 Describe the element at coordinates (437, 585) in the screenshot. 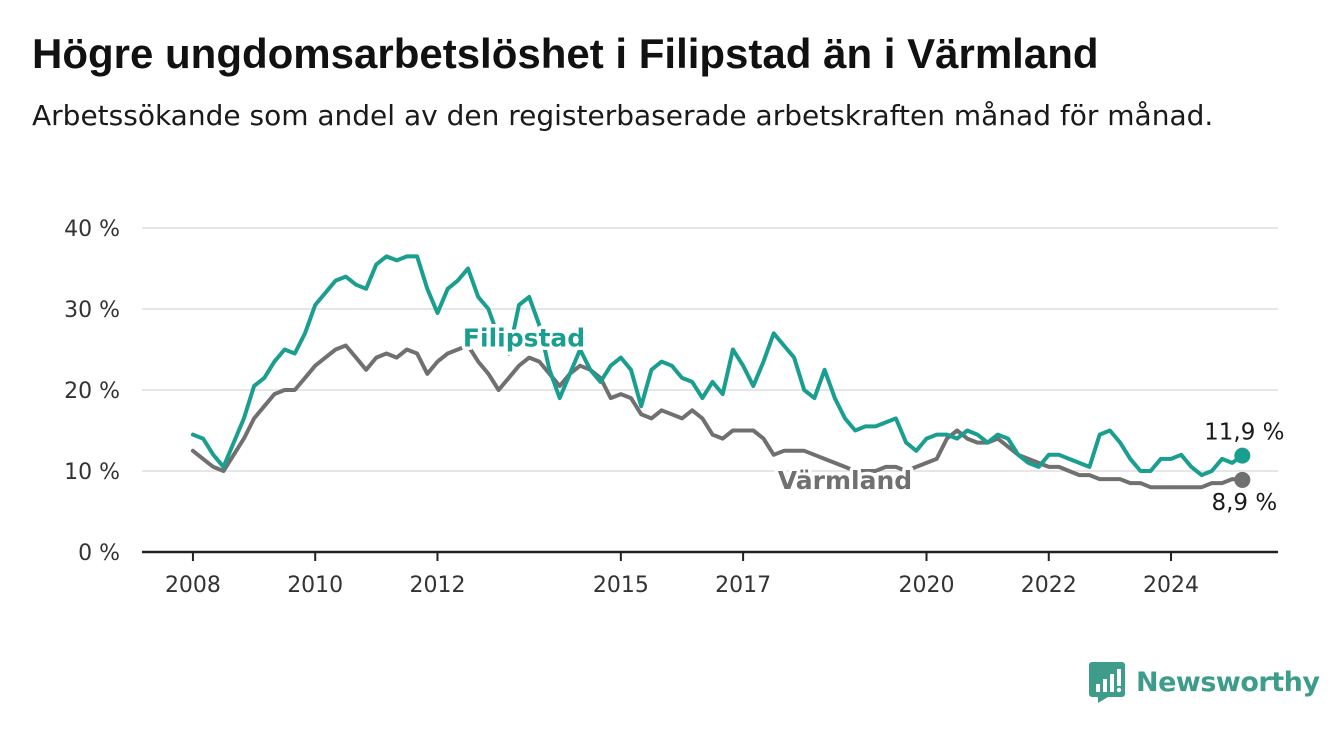

I see `x-tick-label: 2012` at that location.